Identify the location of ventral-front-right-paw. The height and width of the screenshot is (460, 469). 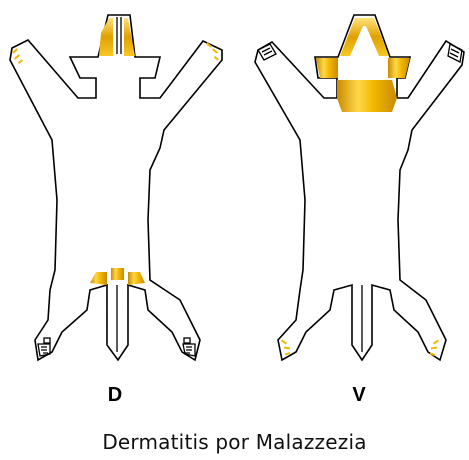
(455, 53).